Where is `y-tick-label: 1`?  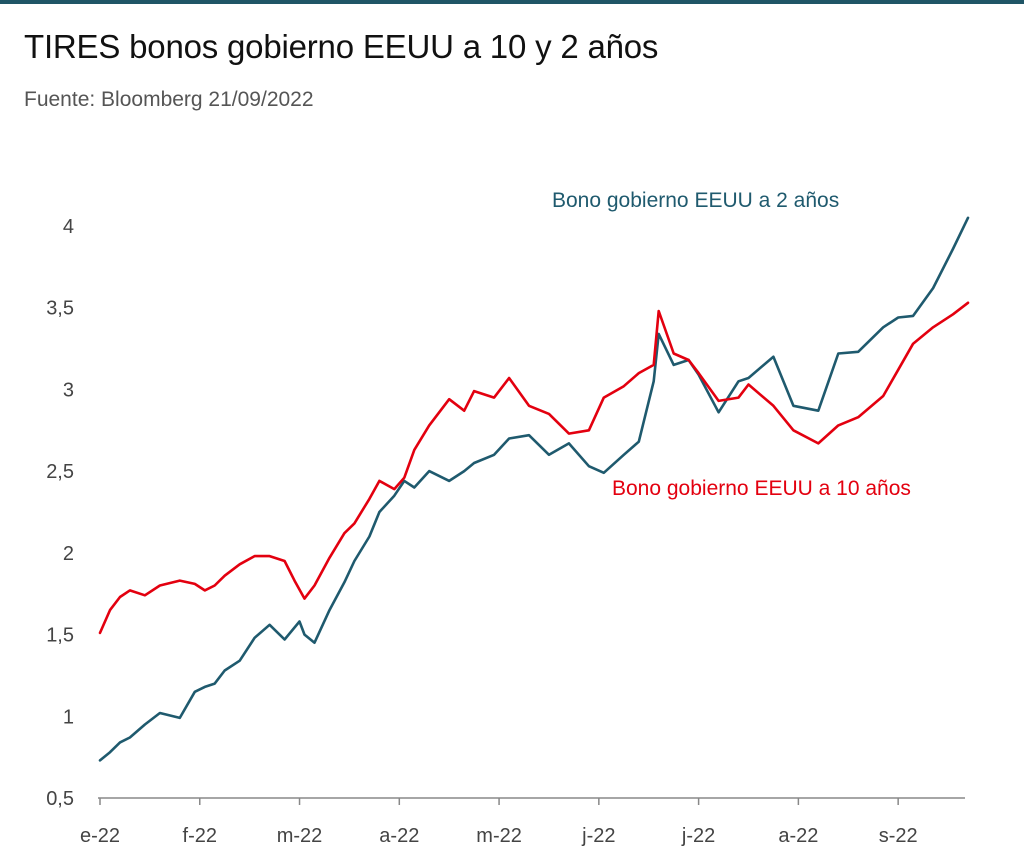
y-tick-label: 1 is located at coordinates (68, 717).